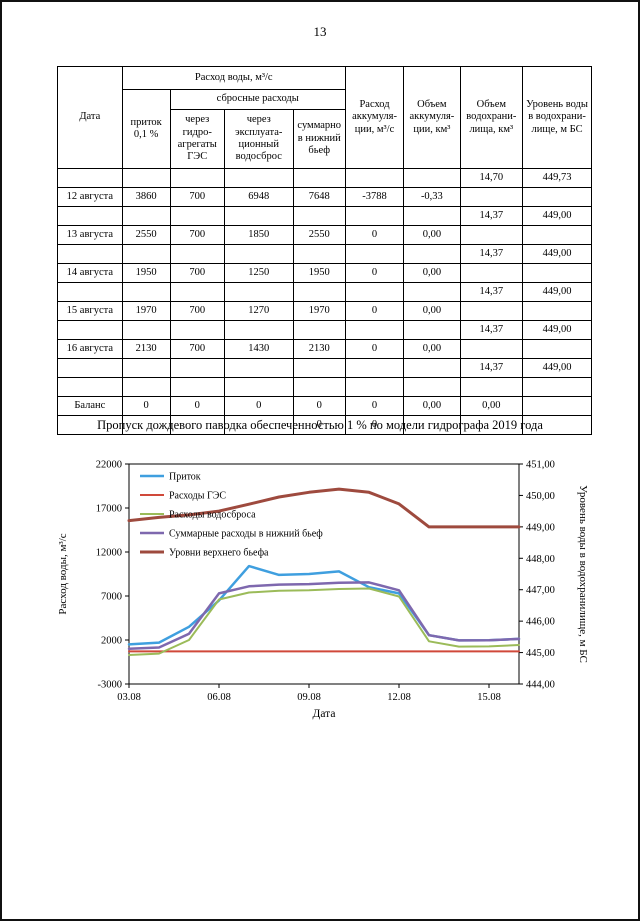  I want to click on left-axis-title: Расход воды, м³/с, so click(63, 573).